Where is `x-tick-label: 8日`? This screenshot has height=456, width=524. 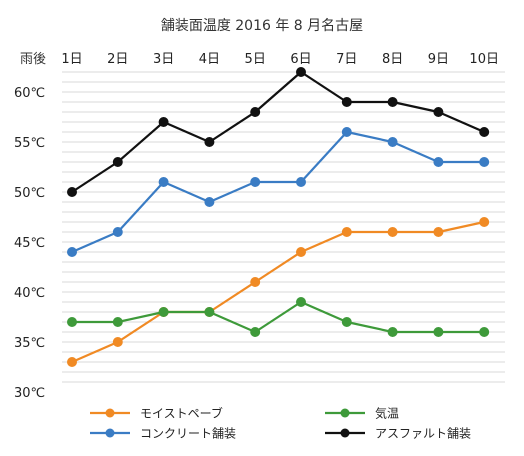
x-tick-label: 8日 is located at coordinates (392, 59).